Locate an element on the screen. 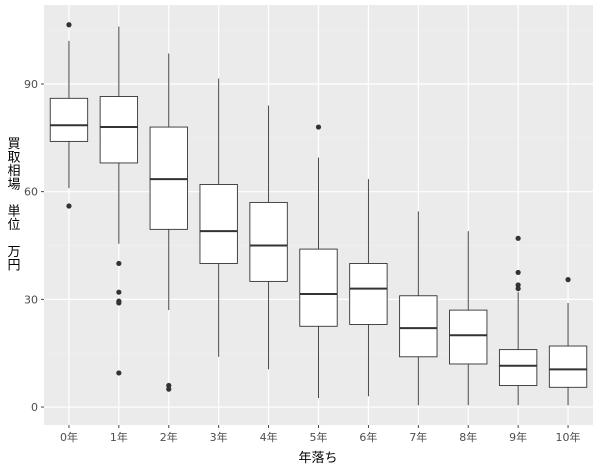  y-tick-label: 0 is located at coordinates (34, 407).